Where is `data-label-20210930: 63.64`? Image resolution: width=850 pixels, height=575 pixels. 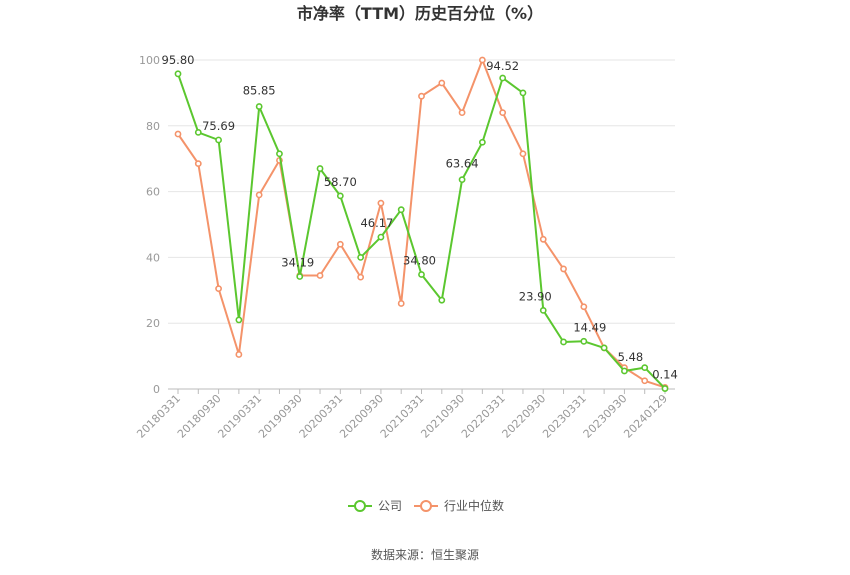 data-label-20210930: 63.64 is located at coordinates (462, 164).